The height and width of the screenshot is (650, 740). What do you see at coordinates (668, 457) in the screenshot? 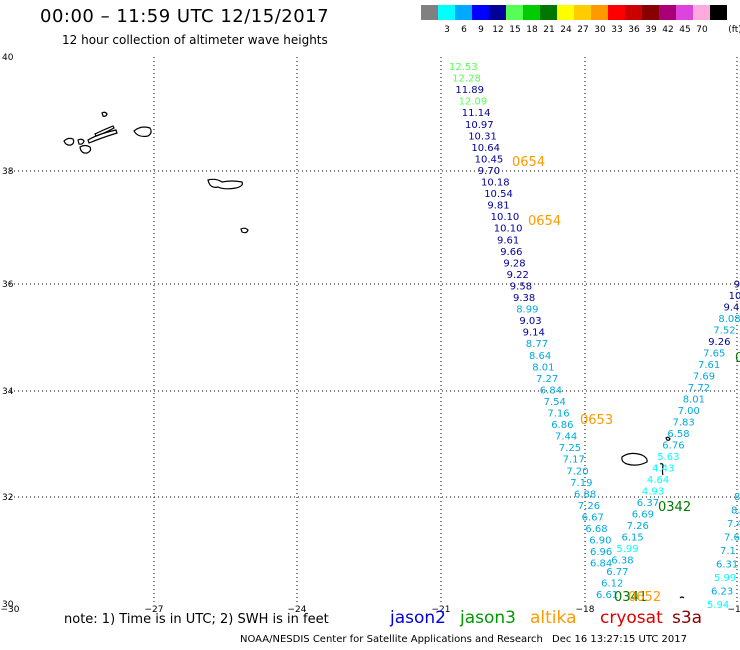
I see `swh-value-track-b: 5.63` at bounding box center [668, 457].